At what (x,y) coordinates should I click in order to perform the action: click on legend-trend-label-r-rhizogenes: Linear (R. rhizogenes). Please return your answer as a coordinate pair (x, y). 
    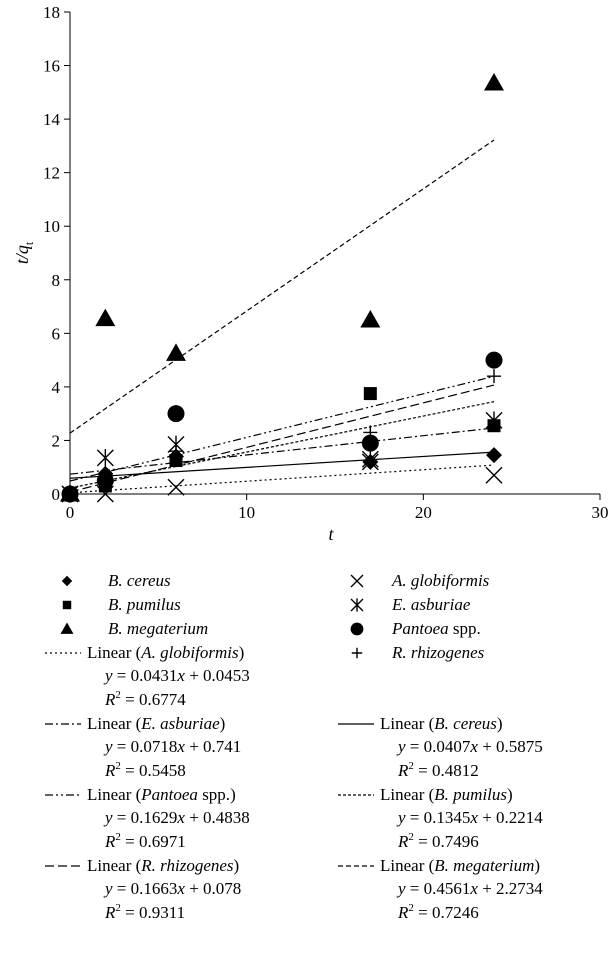
    Looking at the image, I should click on (163, 865).